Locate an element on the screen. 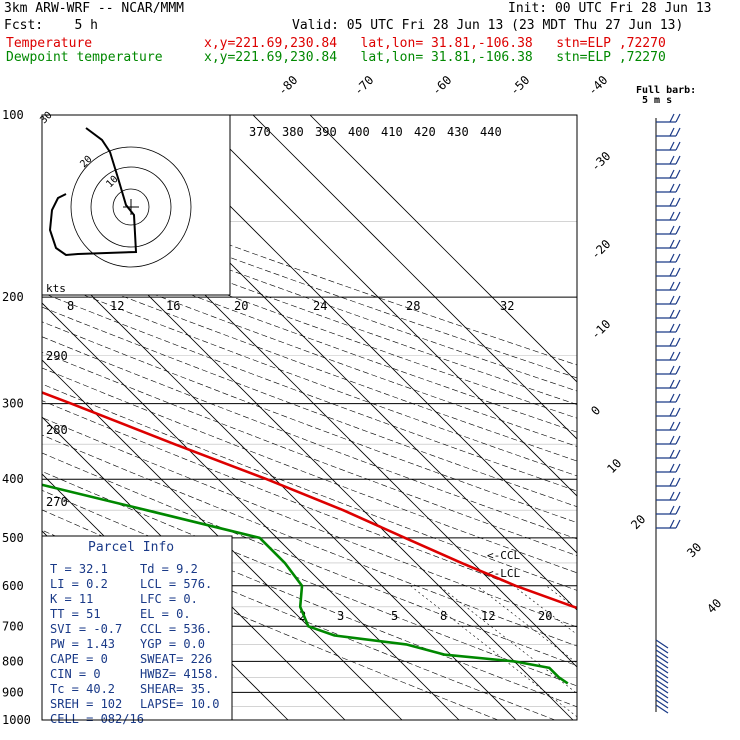 This screenshot has height=740, width=740. isotherm-label: -10 is located at coordinates (600, 329).